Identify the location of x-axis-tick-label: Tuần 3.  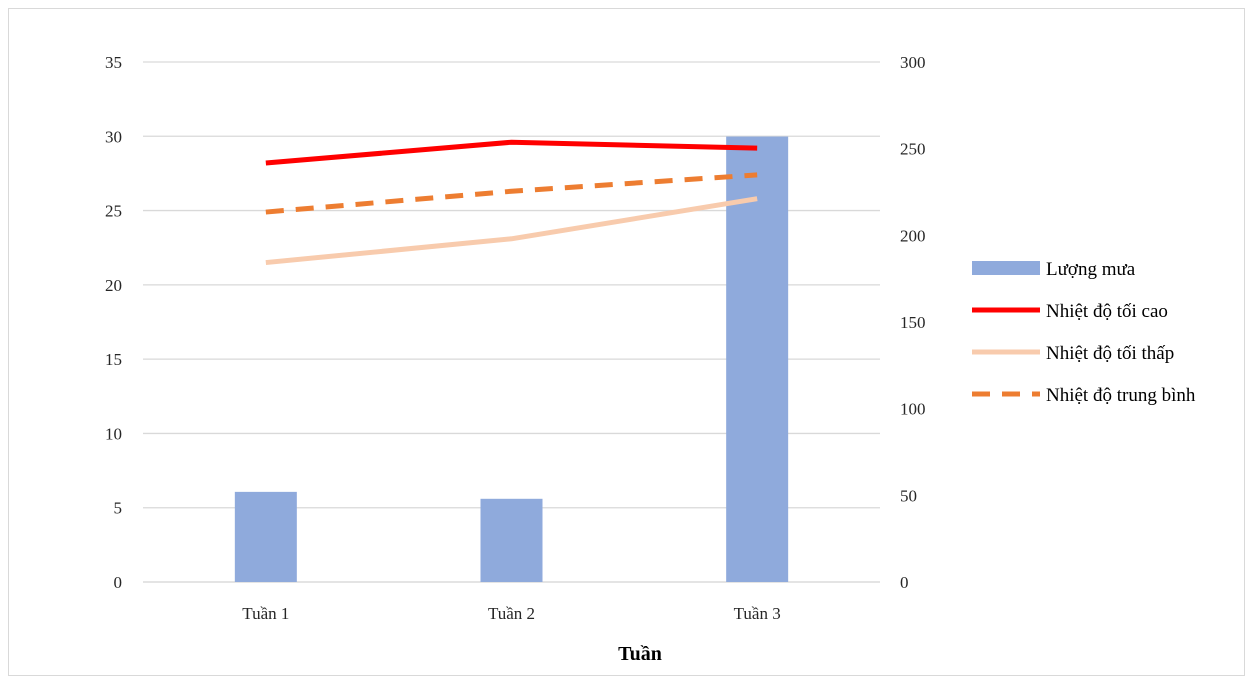
(757, 613).